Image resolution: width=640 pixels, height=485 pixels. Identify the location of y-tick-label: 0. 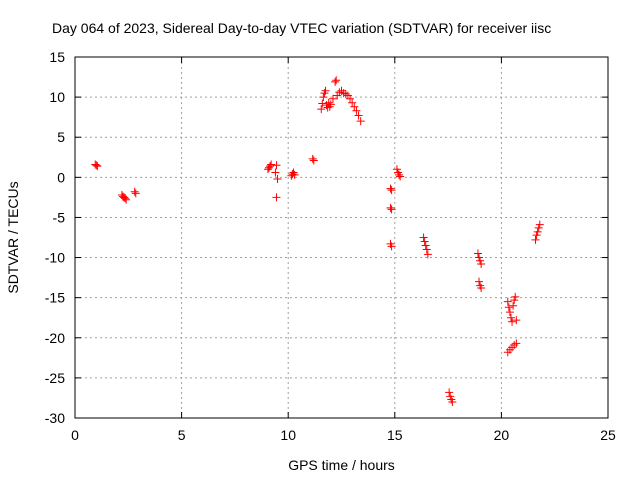
(61, 177).